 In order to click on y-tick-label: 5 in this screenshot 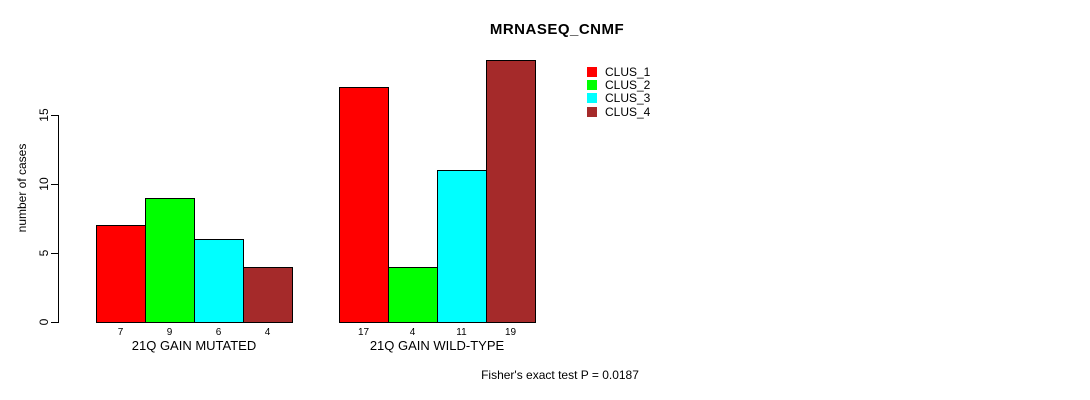, I will do `click(44, 253)`.